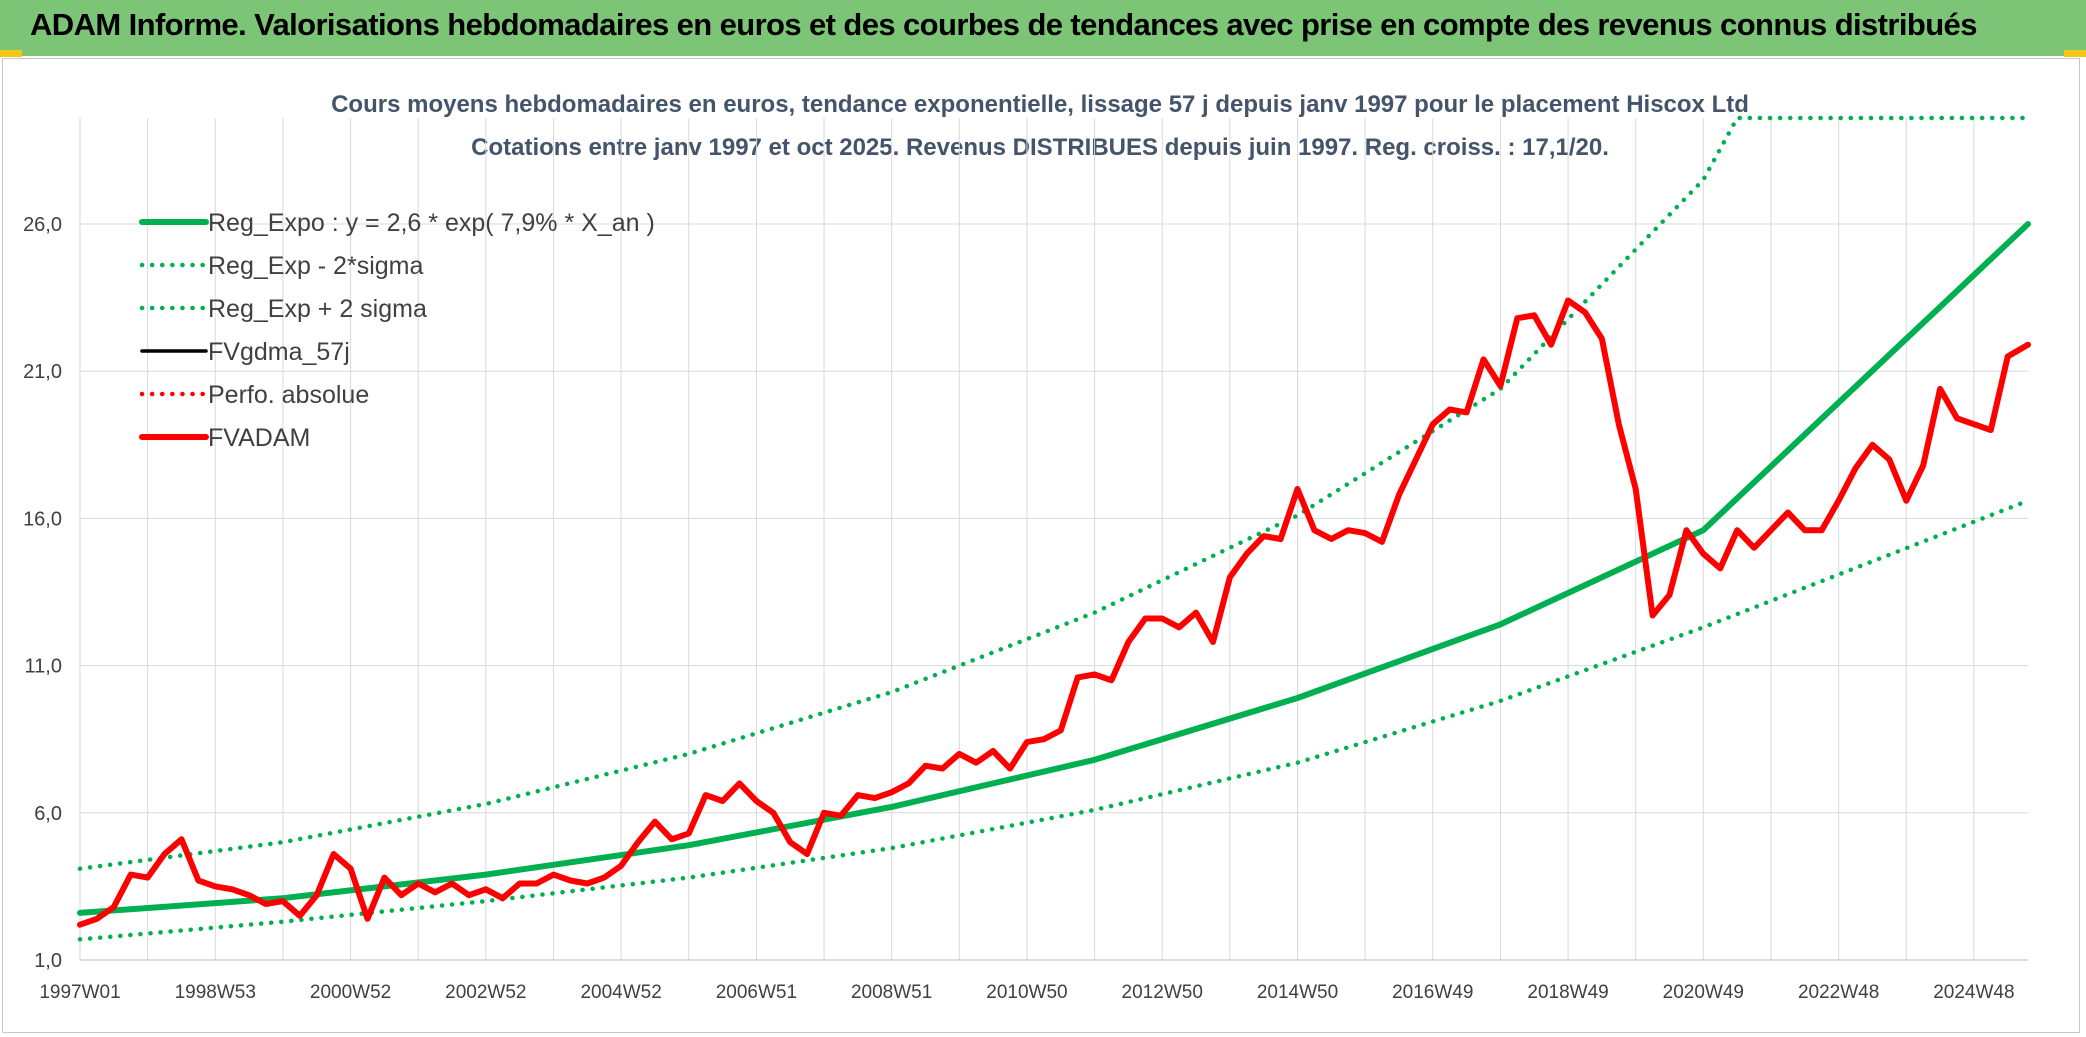 The image size is (2086, 1037). I want to click on y-axis: 1,0 6,0 11,0 16,0 21,0 26,0, so click(42, 593).